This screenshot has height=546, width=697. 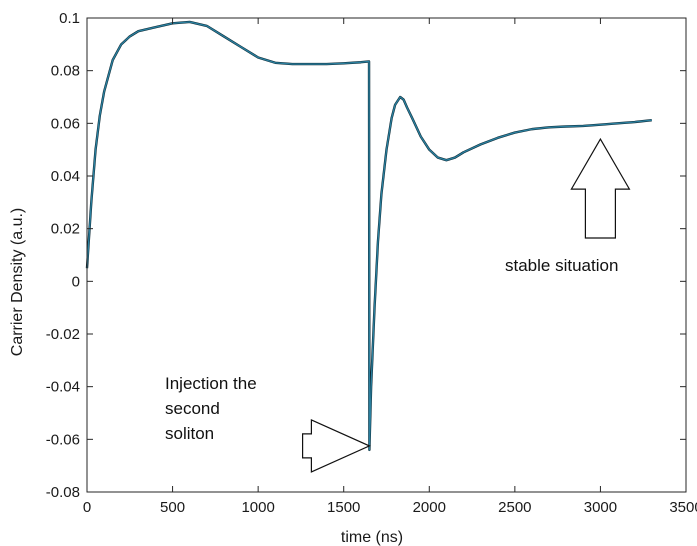 What do you see at coordinates (76, 281) in the screenshot?
I see `y-tick-label: 0` at bounding box center [76, 281].